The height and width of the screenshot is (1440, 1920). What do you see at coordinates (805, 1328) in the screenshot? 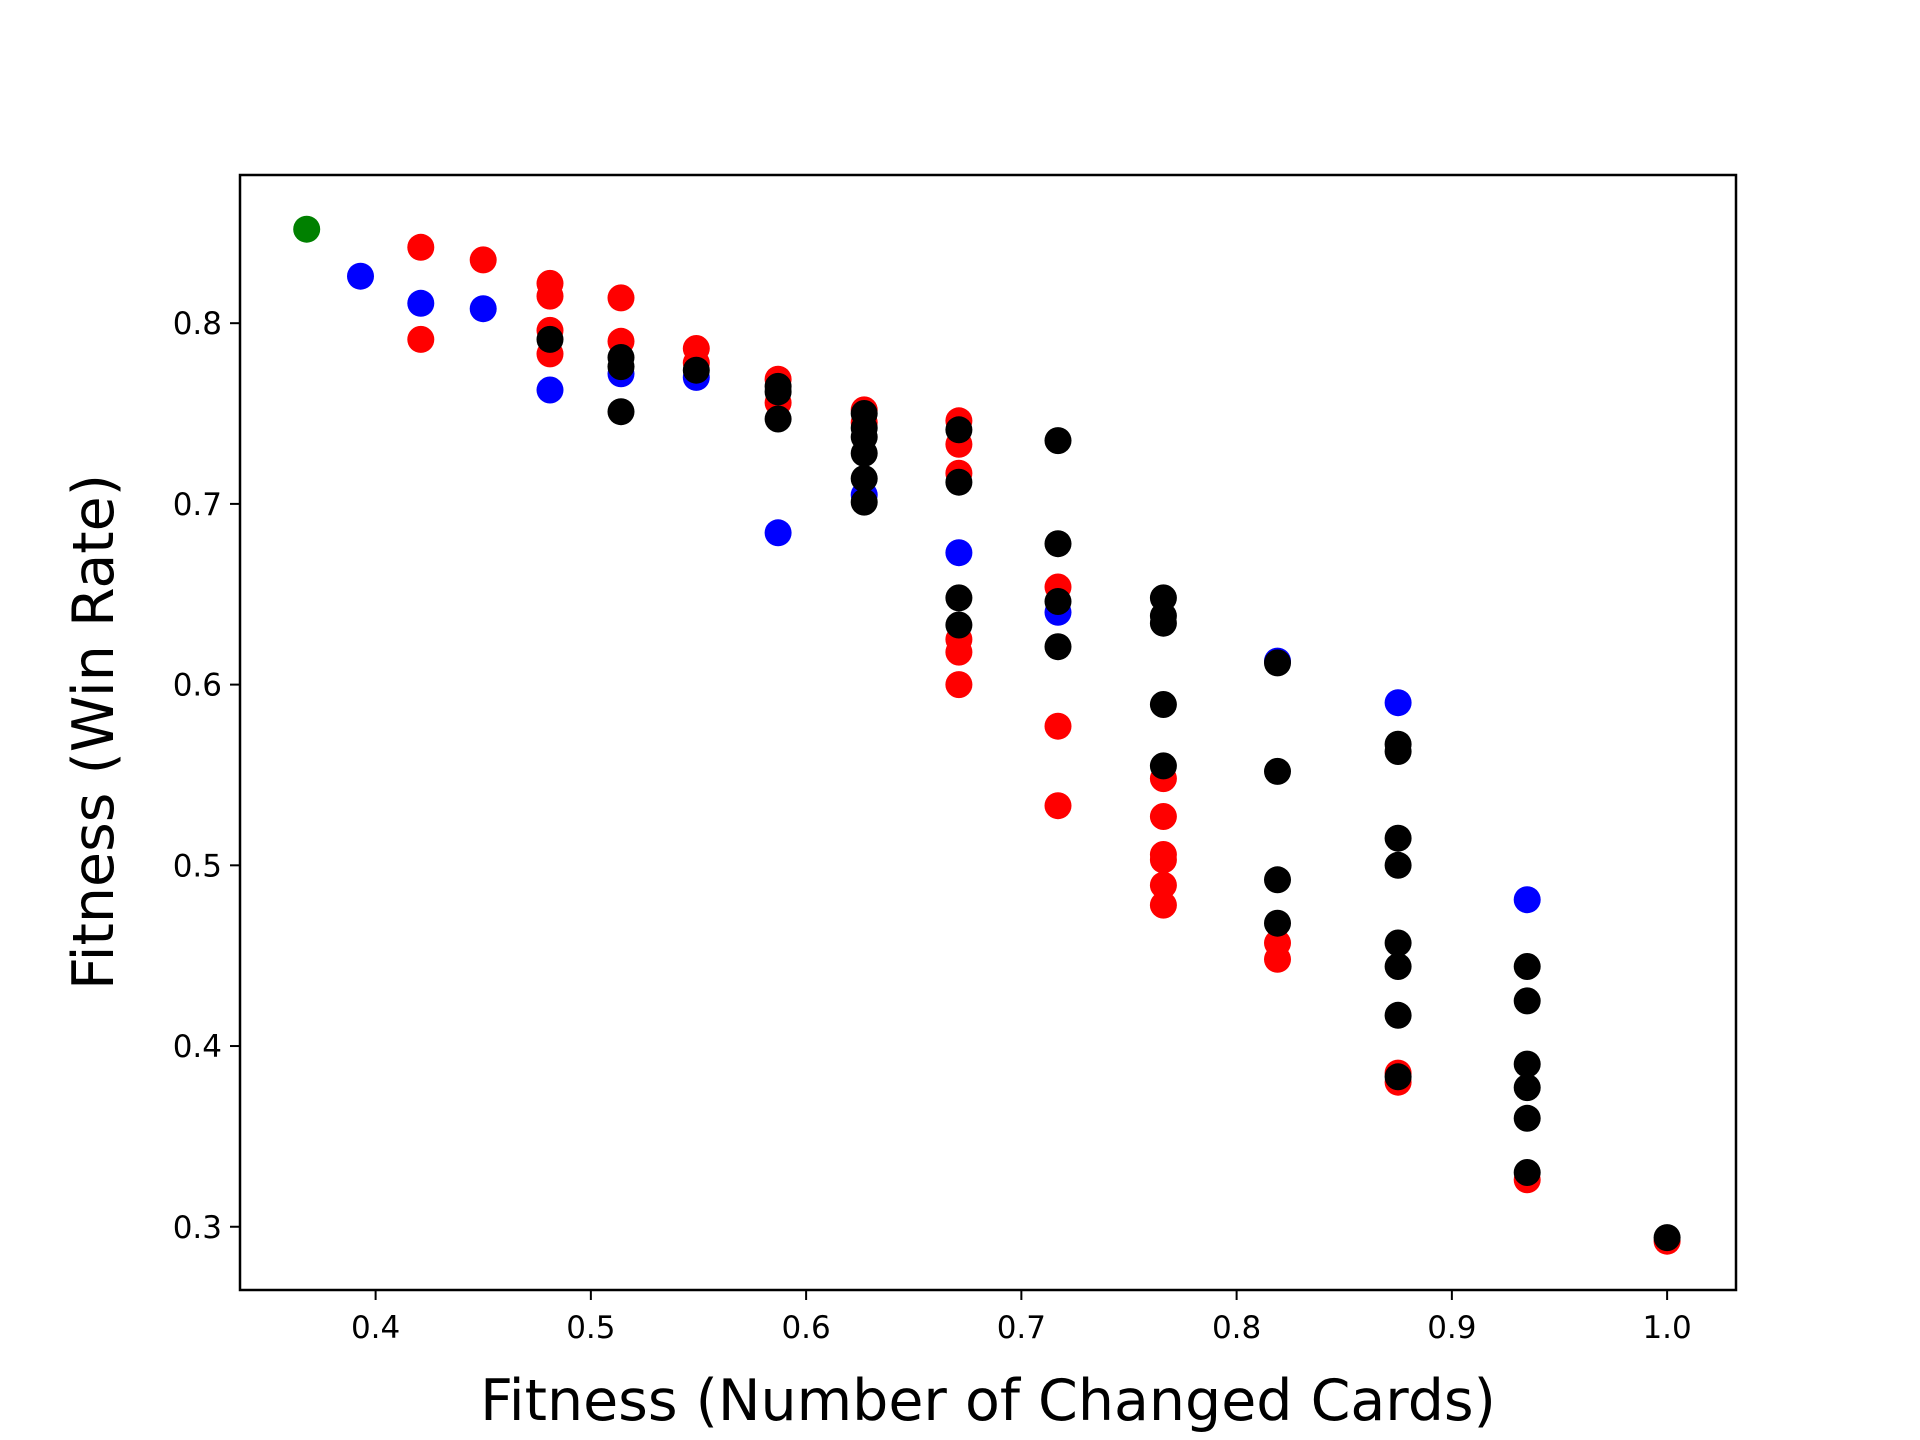
I see `x-tick-label: 0.6` at bounding box center [805, 1328].